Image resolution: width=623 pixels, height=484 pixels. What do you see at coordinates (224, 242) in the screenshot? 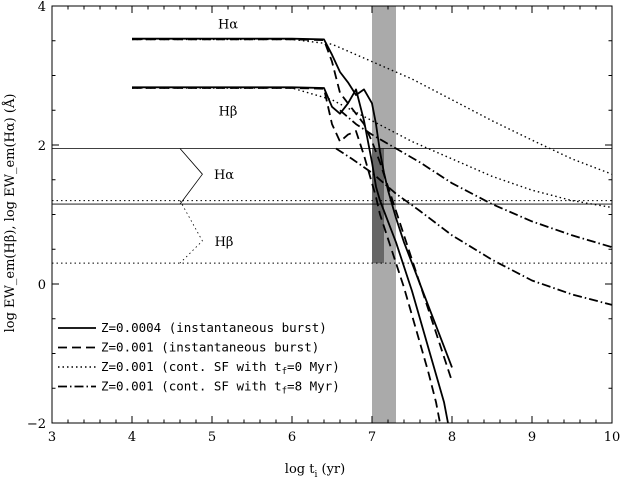
I see `annotation-4: Hβ` at bounding box center [224, 242].